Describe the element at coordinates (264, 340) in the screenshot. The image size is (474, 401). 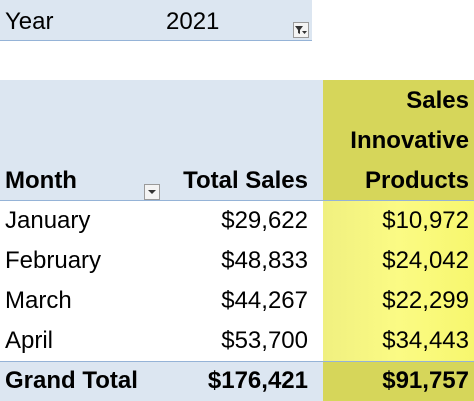
I see `row-total-sales: $53,700` at that location.